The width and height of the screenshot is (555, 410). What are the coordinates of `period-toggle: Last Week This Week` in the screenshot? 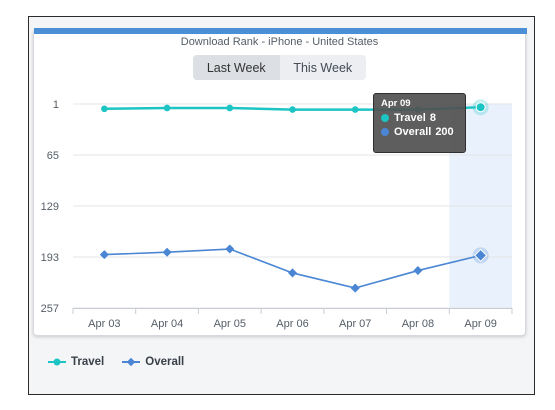 It's located at (279, 67).